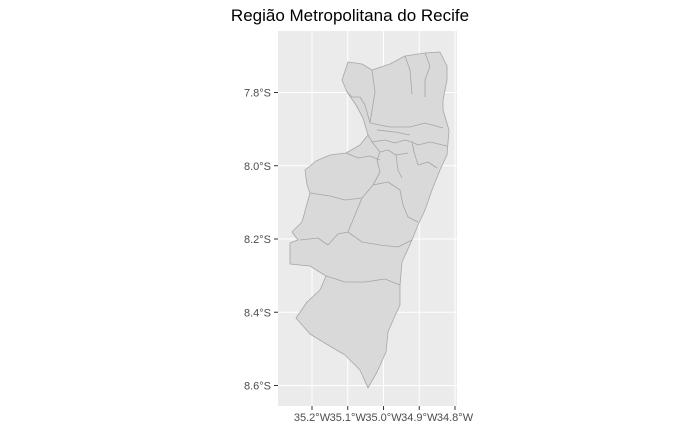 This screenshot has height=432, width=700. Describe the element at coordinates (312, 418) in the screenshot. I see `x-tick-label: 35.2°W` at that location.